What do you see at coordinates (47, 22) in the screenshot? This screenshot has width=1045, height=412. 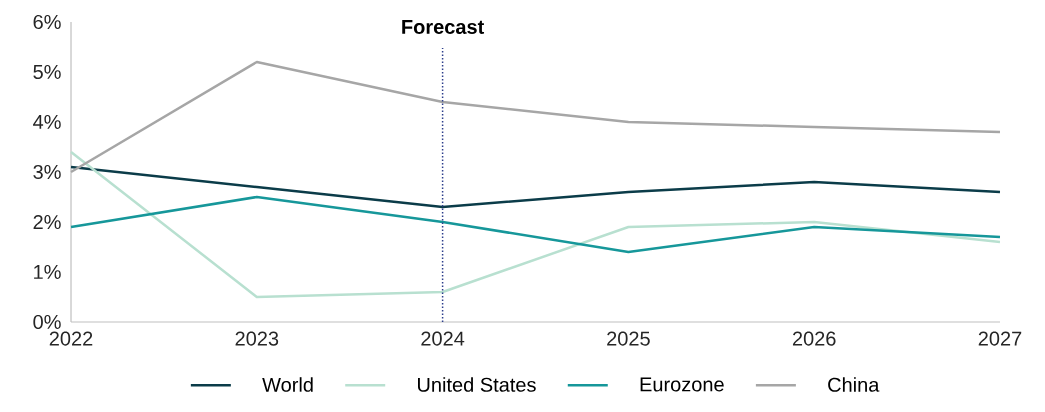 I see `y-tick-label: 6%` at bounding box center [47, 22].